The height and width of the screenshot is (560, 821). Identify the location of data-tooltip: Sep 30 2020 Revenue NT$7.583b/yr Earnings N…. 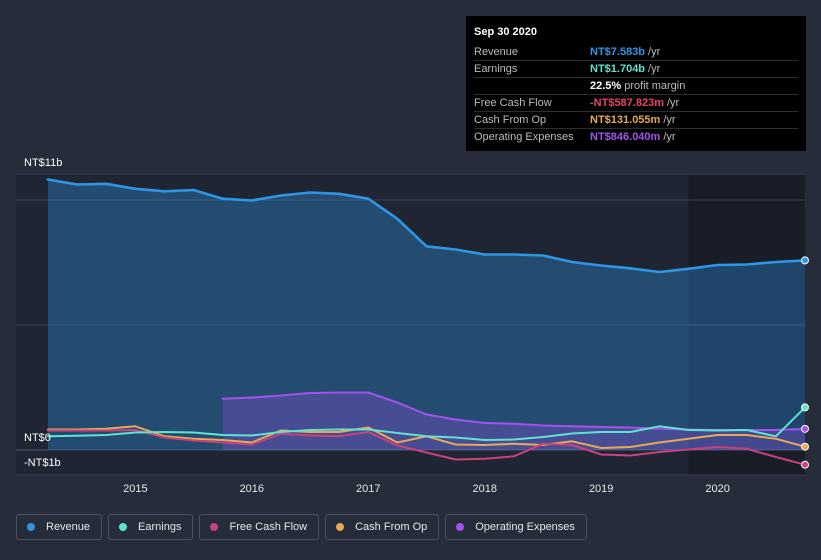
(636, 83).